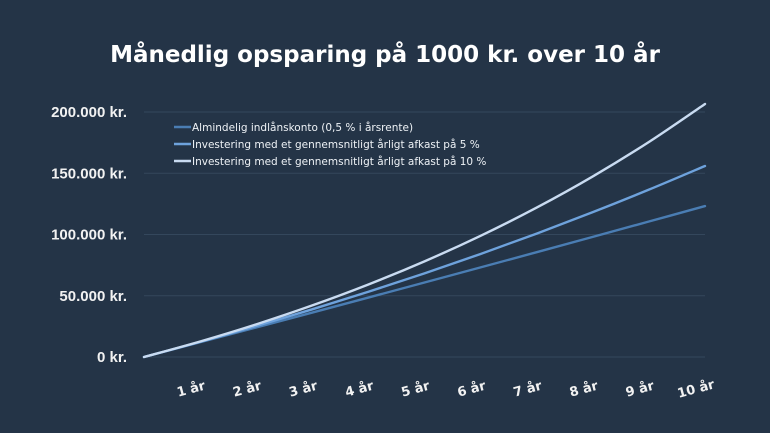 This screenshot has height=433, width=770. I want to click on x-tick-label: 1 år, so click(191, 390).